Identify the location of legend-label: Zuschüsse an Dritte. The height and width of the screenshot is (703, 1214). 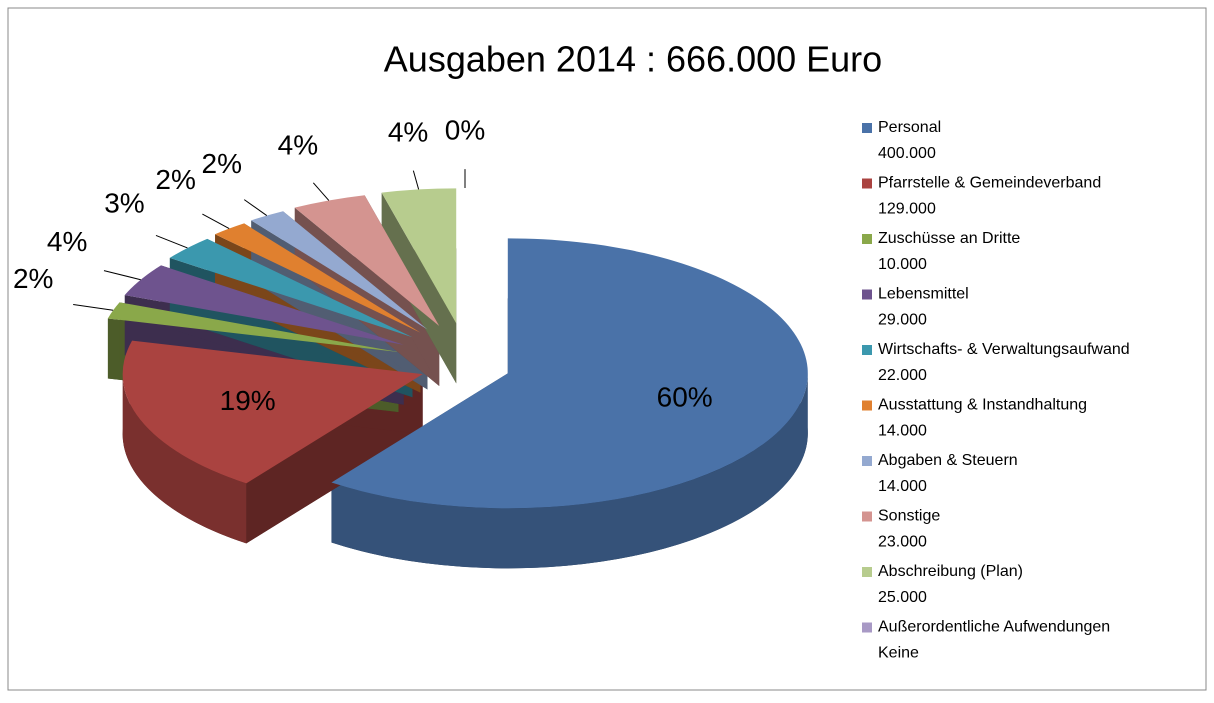
(949, 238).